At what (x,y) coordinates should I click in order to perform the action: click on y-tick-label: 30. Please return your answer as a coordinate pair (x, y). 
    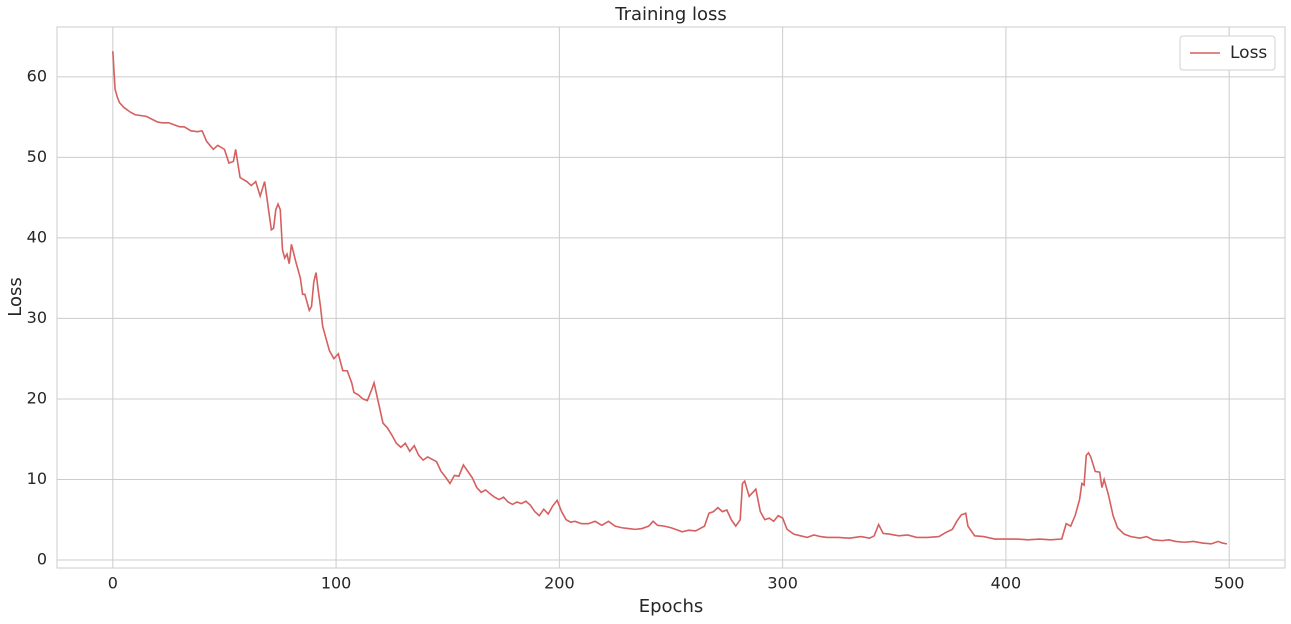
    Looking at the image, I should click on (37, 317).